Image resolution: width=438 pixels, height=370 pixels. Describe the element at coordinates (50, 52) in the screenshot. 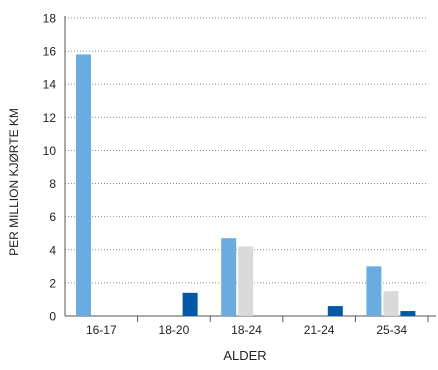

I see `y-tick-label: 16` at that location.